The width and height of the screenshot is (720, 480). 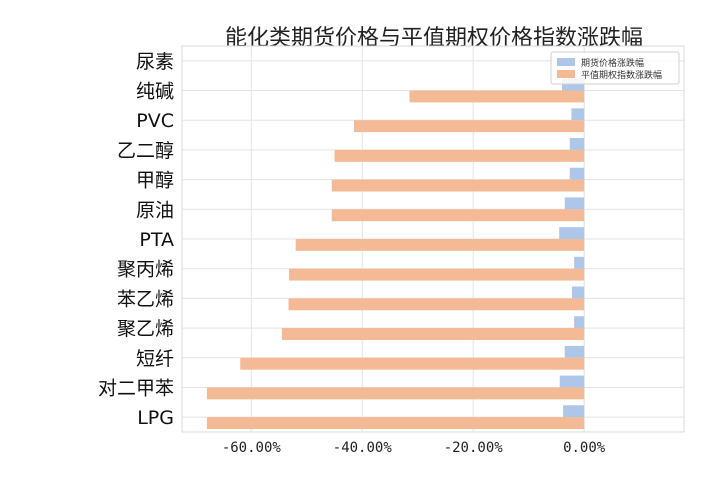 I want to click on category-label: 乙二醇, so click(x=145, y=151).